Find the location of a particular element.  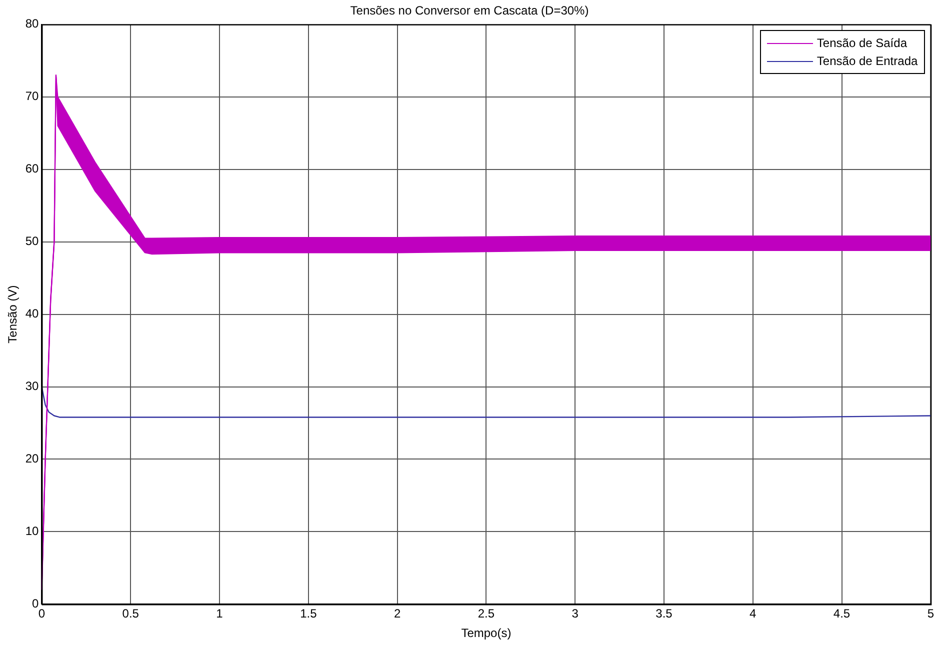

legend-label: Tensão de Entrada is located at coordinates (867, 61).